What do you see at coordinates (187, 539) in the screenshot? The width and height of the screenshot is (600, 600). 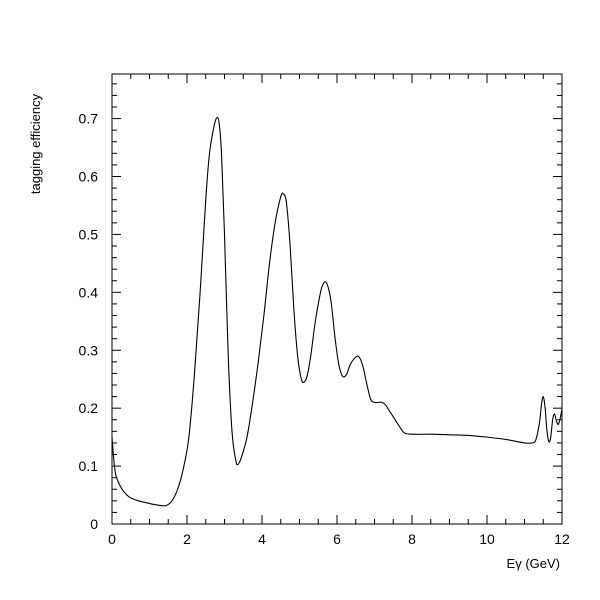 I see `x-tick-label: 2` at bounding box center [187, 539].